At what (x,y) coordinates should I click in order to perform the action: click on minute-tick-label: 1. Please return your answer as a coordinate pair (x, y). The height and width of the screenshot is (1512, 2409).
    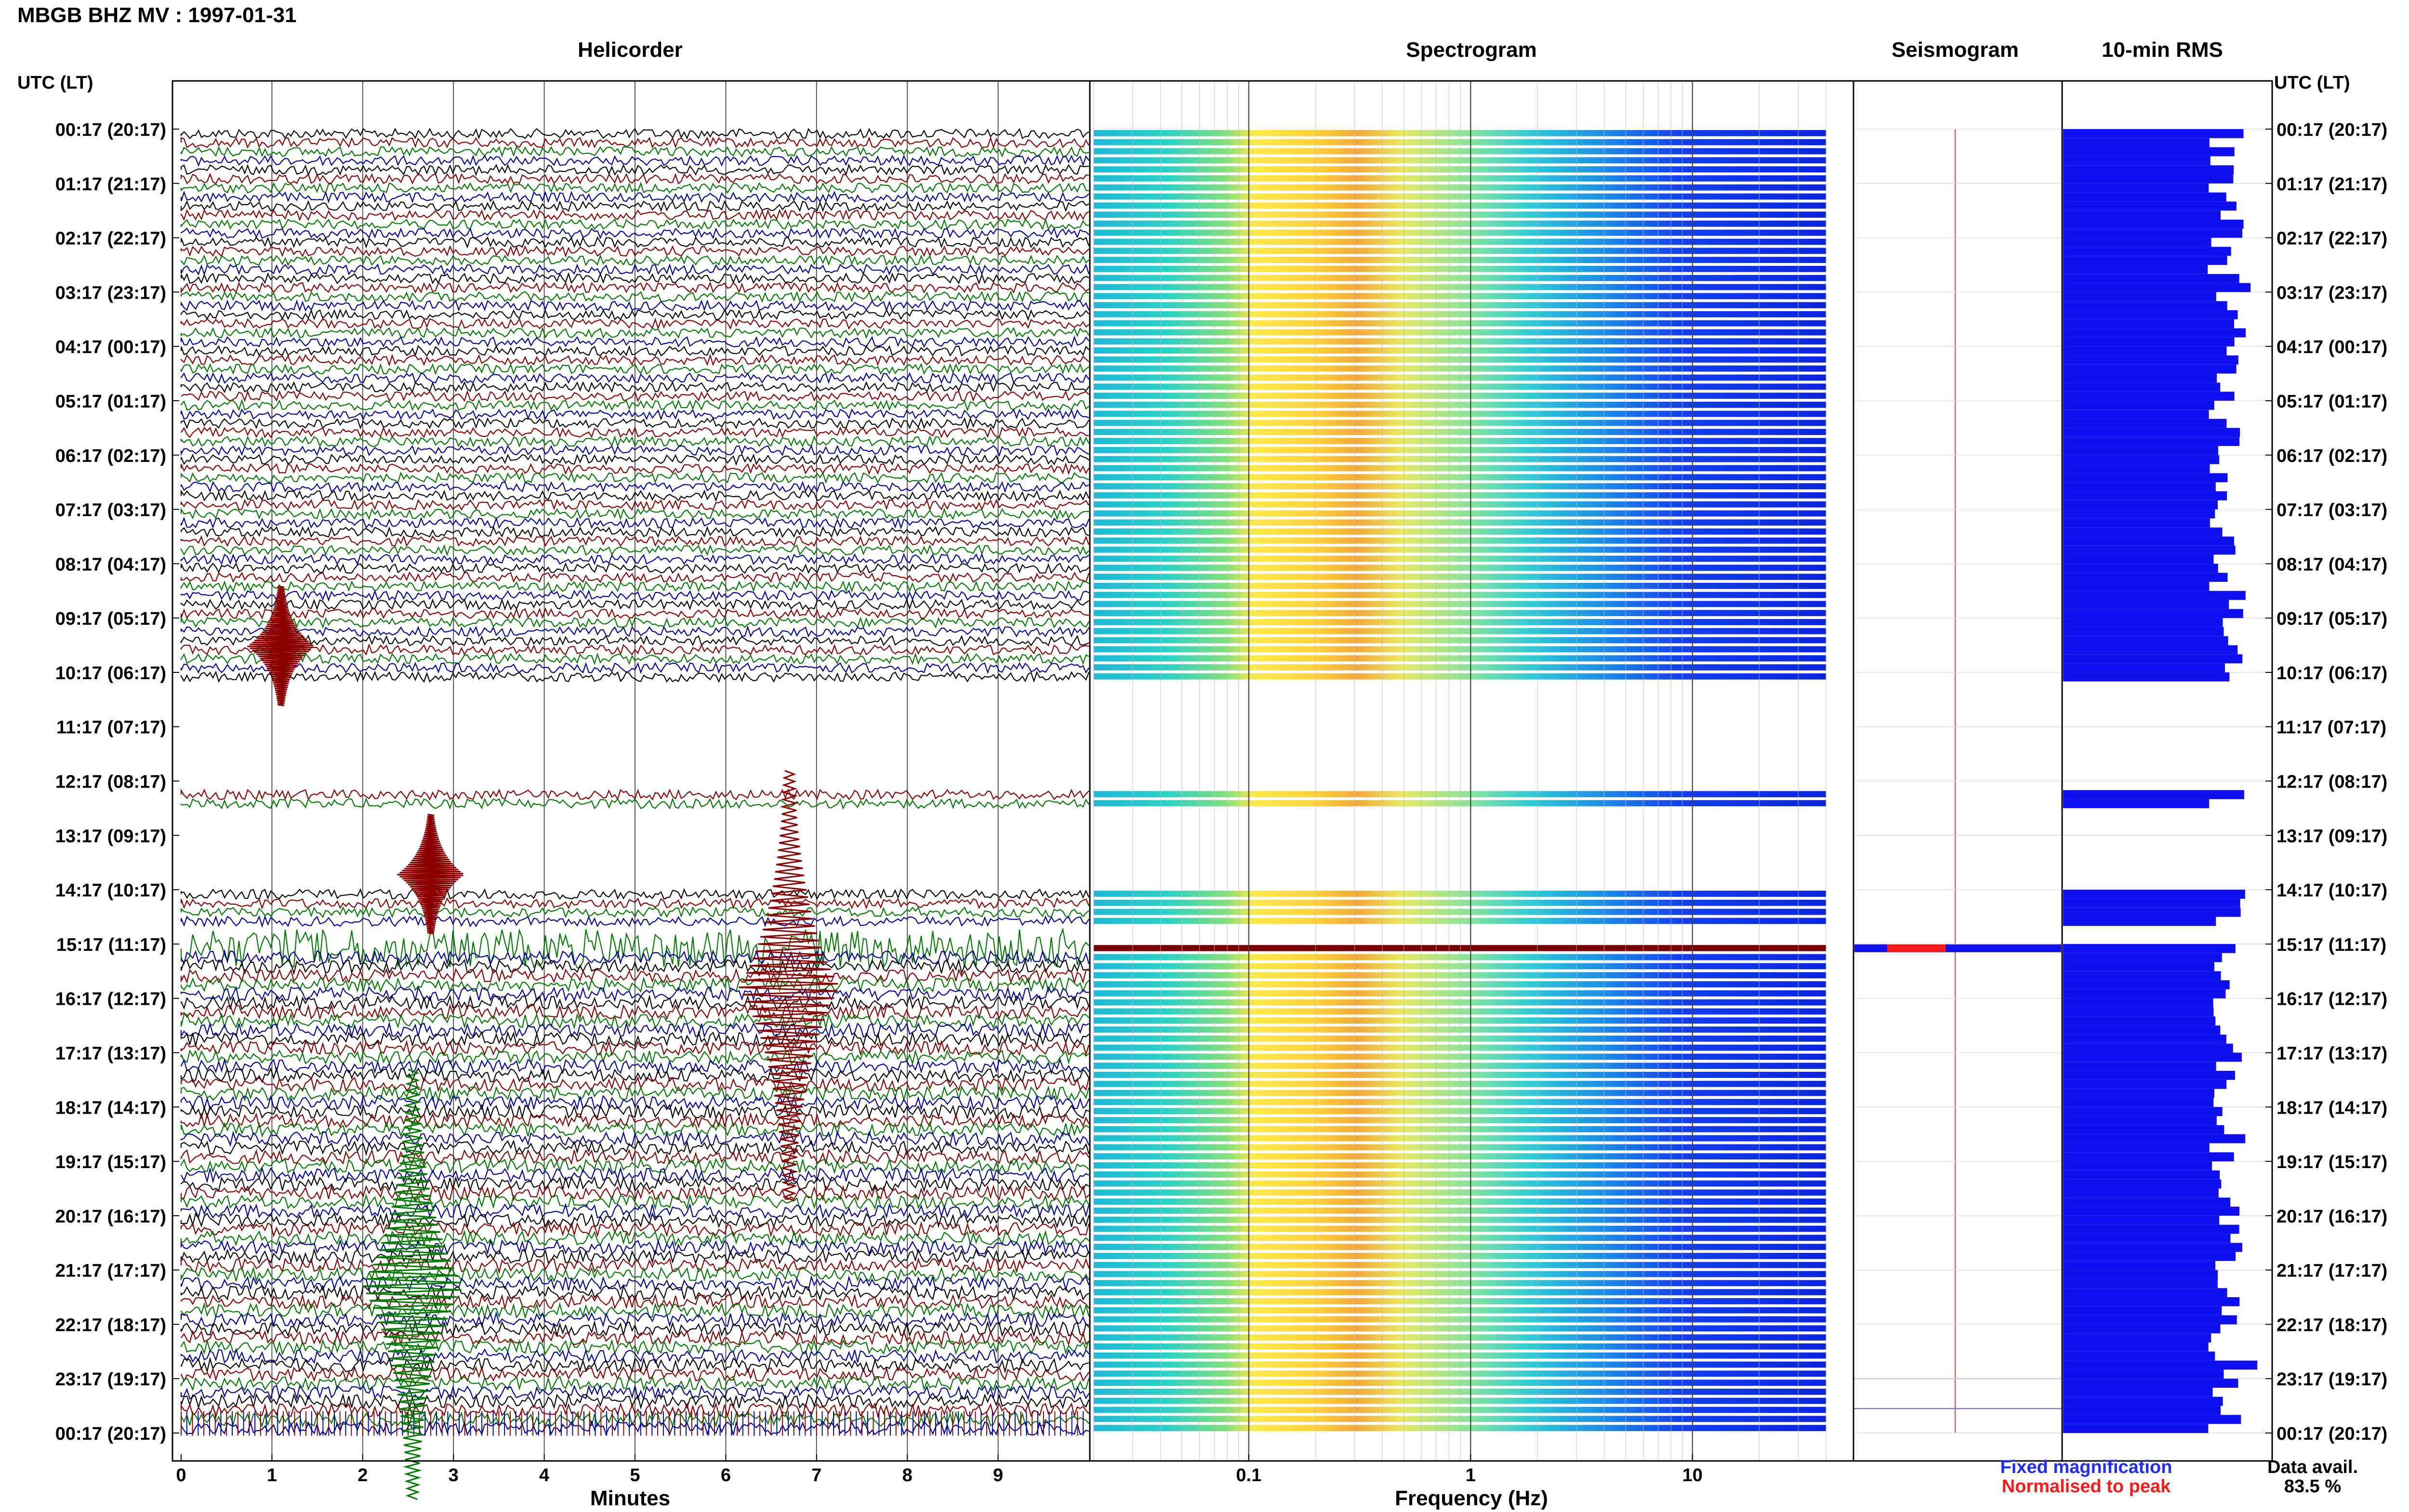
    Looking at the image, I should click on (272, 1475).